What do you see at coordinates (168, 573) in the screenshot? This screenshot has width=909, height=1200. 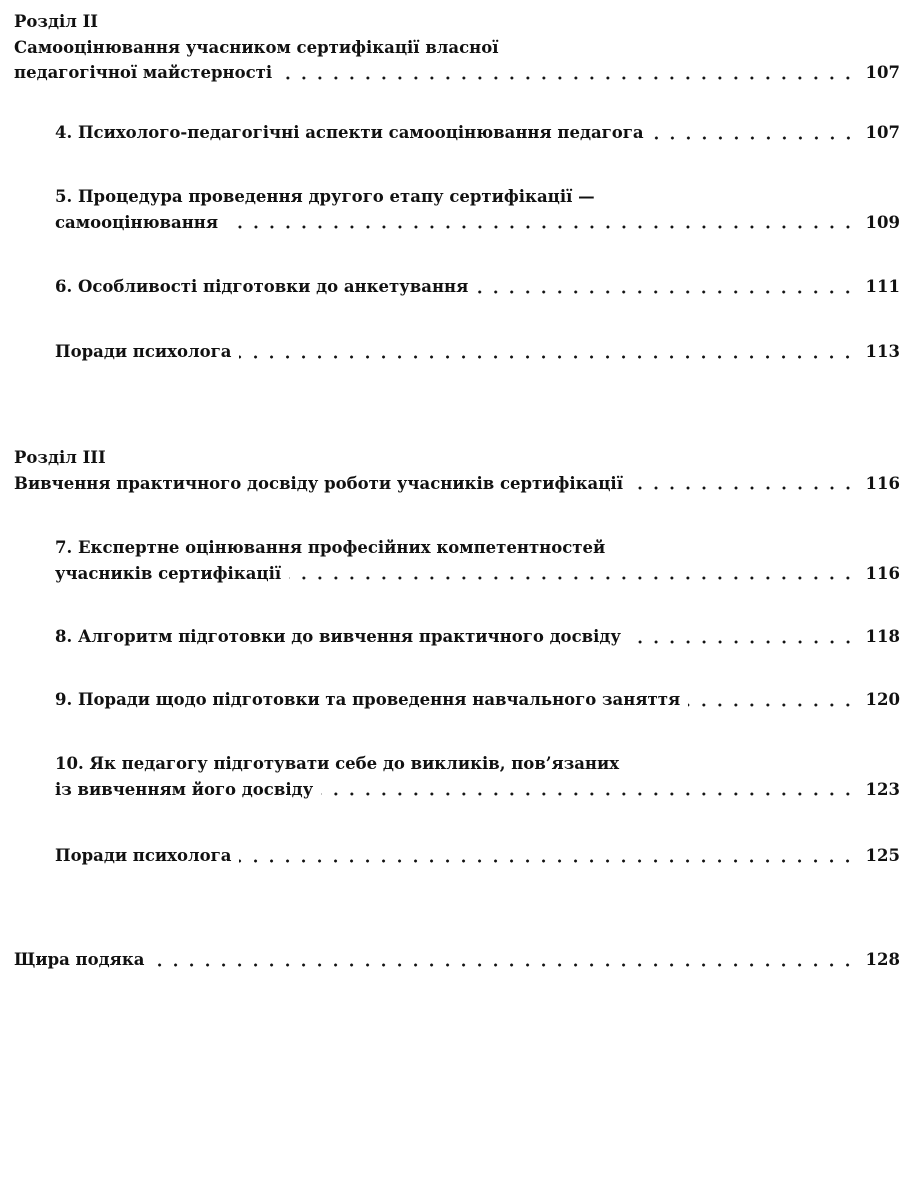 I see `entry-title-line2: учасників сертифікації` at bounding box center [168, 573].